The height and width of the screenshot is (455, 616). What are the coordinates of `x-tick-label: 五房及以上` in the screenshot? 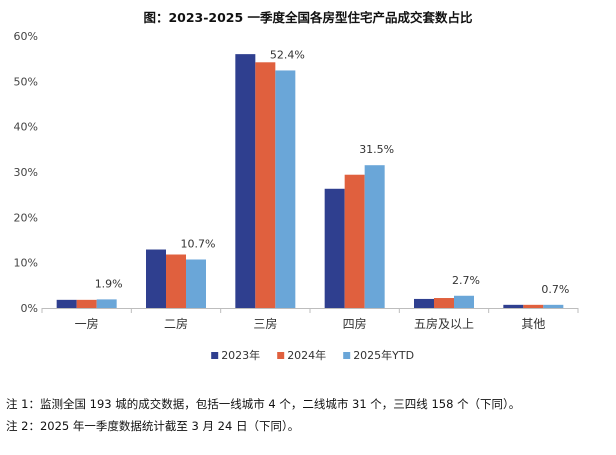 It's located at (444, 323).